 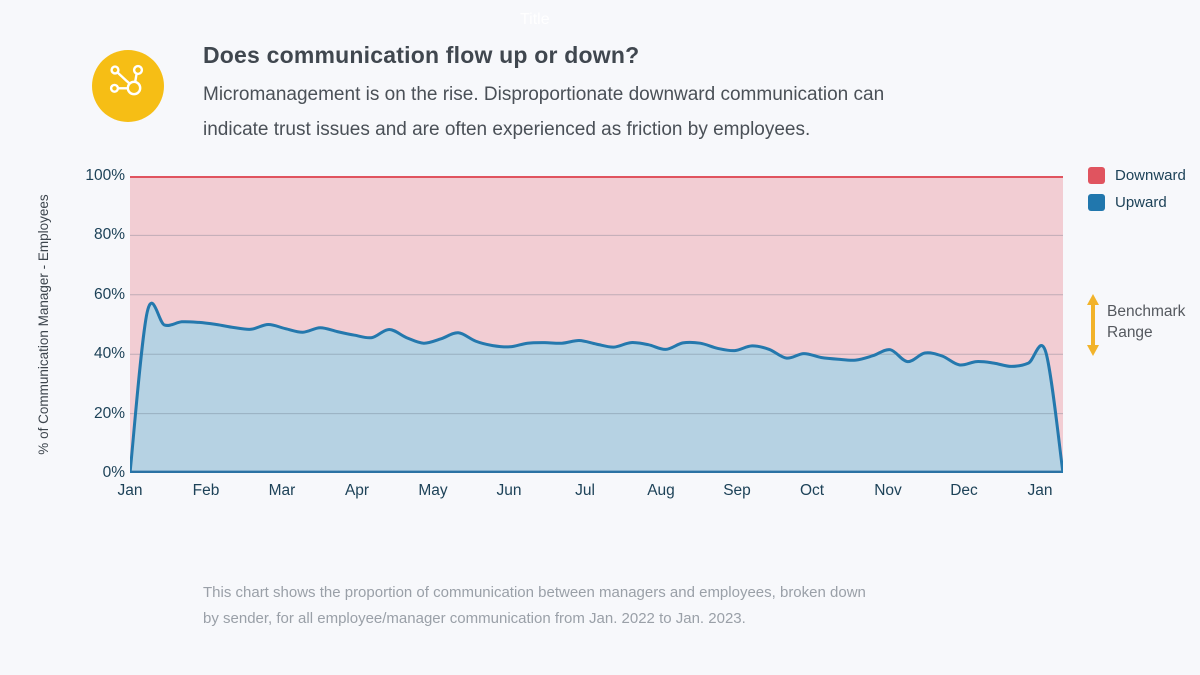 I want to click on x-tick-jan: Jan, so click(x=130, y=490).